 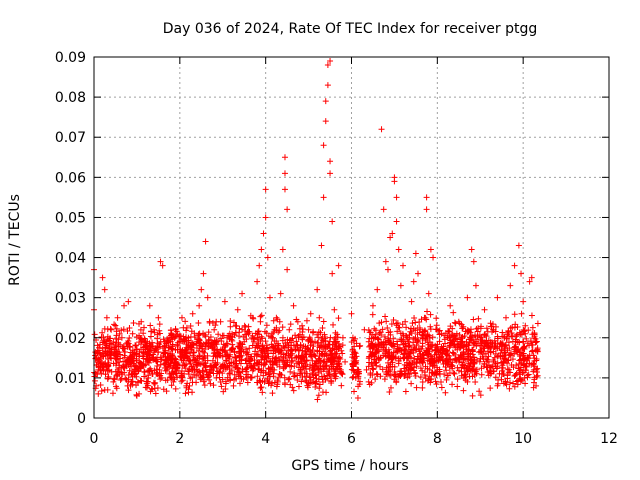 What do you see at coordinates (70, 299) in the screenshot?
I see `y-tick-label: 0.03` at bounding box center [70, 299].